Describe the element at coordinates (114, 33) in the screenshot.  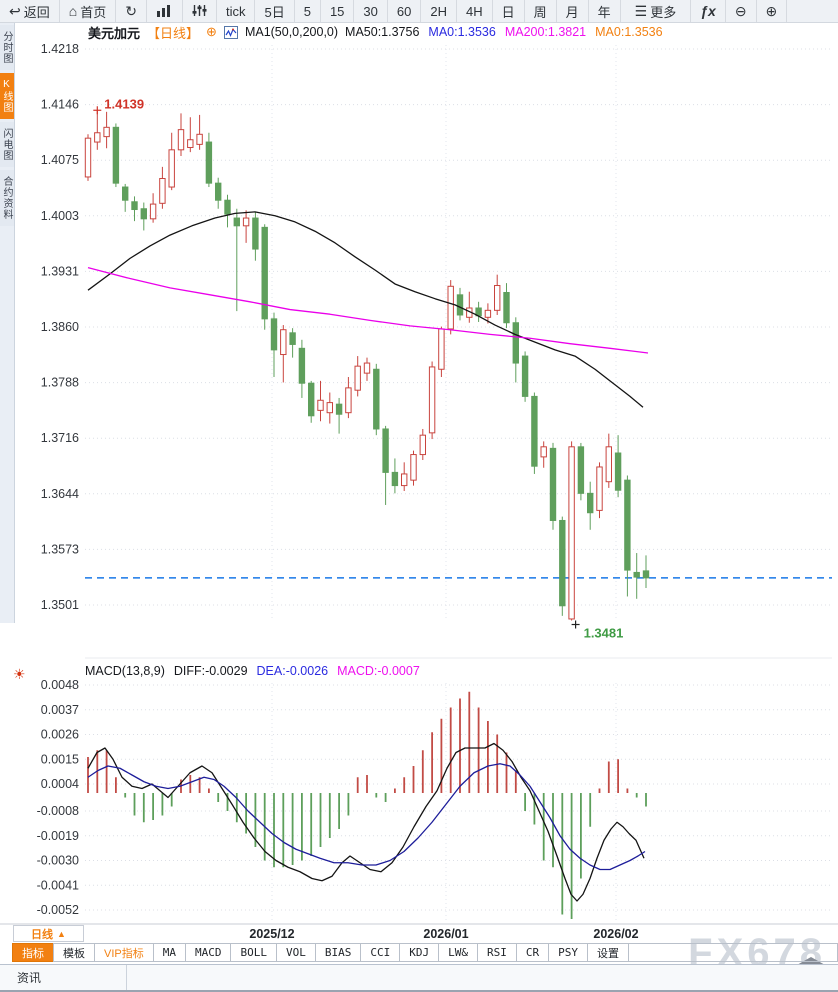
I see `symbol-name: 美元加元` at that location.